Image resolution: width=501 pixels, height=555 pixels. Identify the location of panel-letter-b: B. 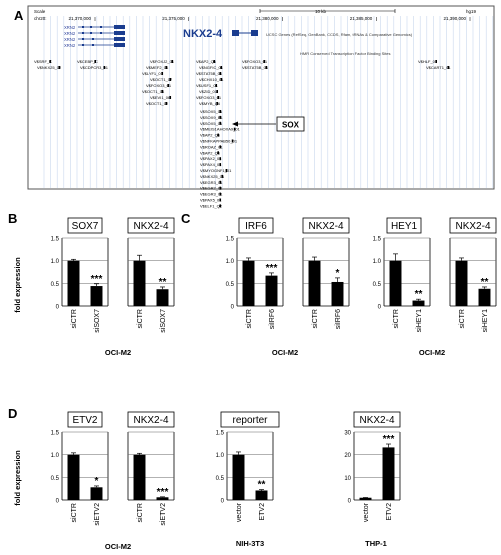
(12, 218).